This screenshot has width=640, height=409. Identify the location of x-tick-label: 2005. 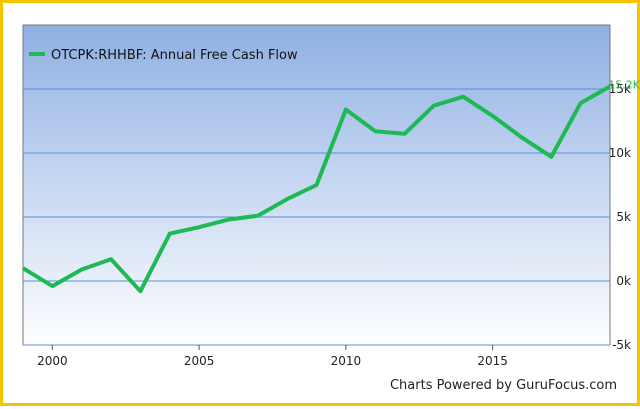
(199, 361).